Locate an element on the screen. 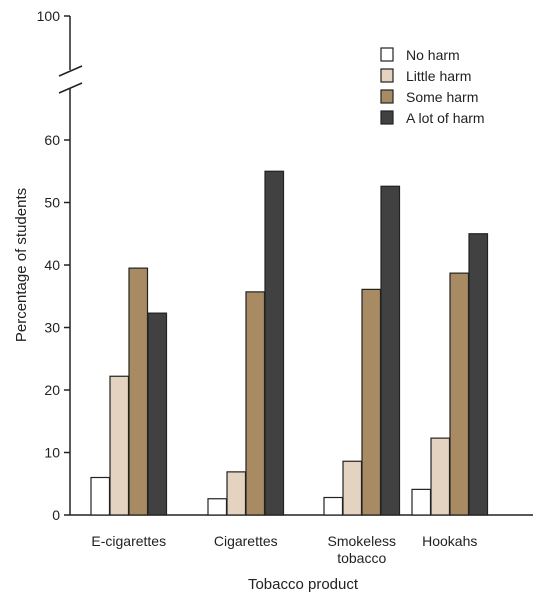 This screenshot has height=603, width=550. x-axis-title: Tobacco product is located at coordinates (303, 584).